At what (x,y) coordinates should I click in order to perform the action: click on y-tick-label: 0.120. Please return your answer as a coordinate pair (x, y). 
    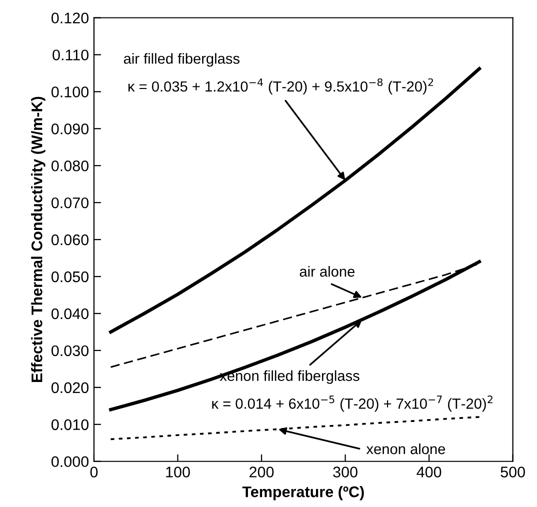
    Looking at the image, I should click on (70, 18).